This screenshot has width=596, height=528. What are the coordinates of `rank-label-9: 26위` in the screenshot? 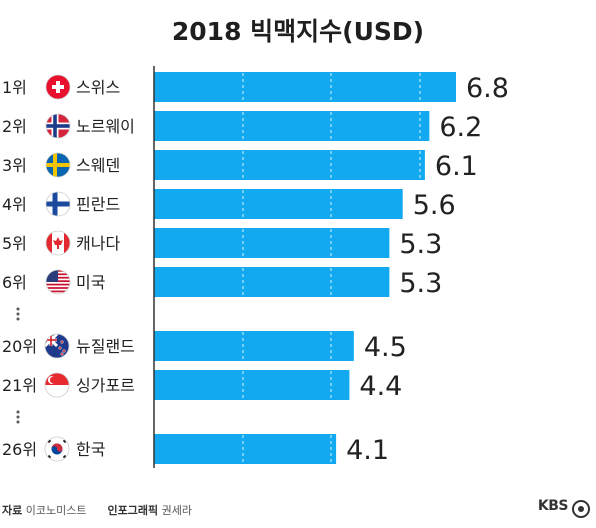 It's located at (19, 449).